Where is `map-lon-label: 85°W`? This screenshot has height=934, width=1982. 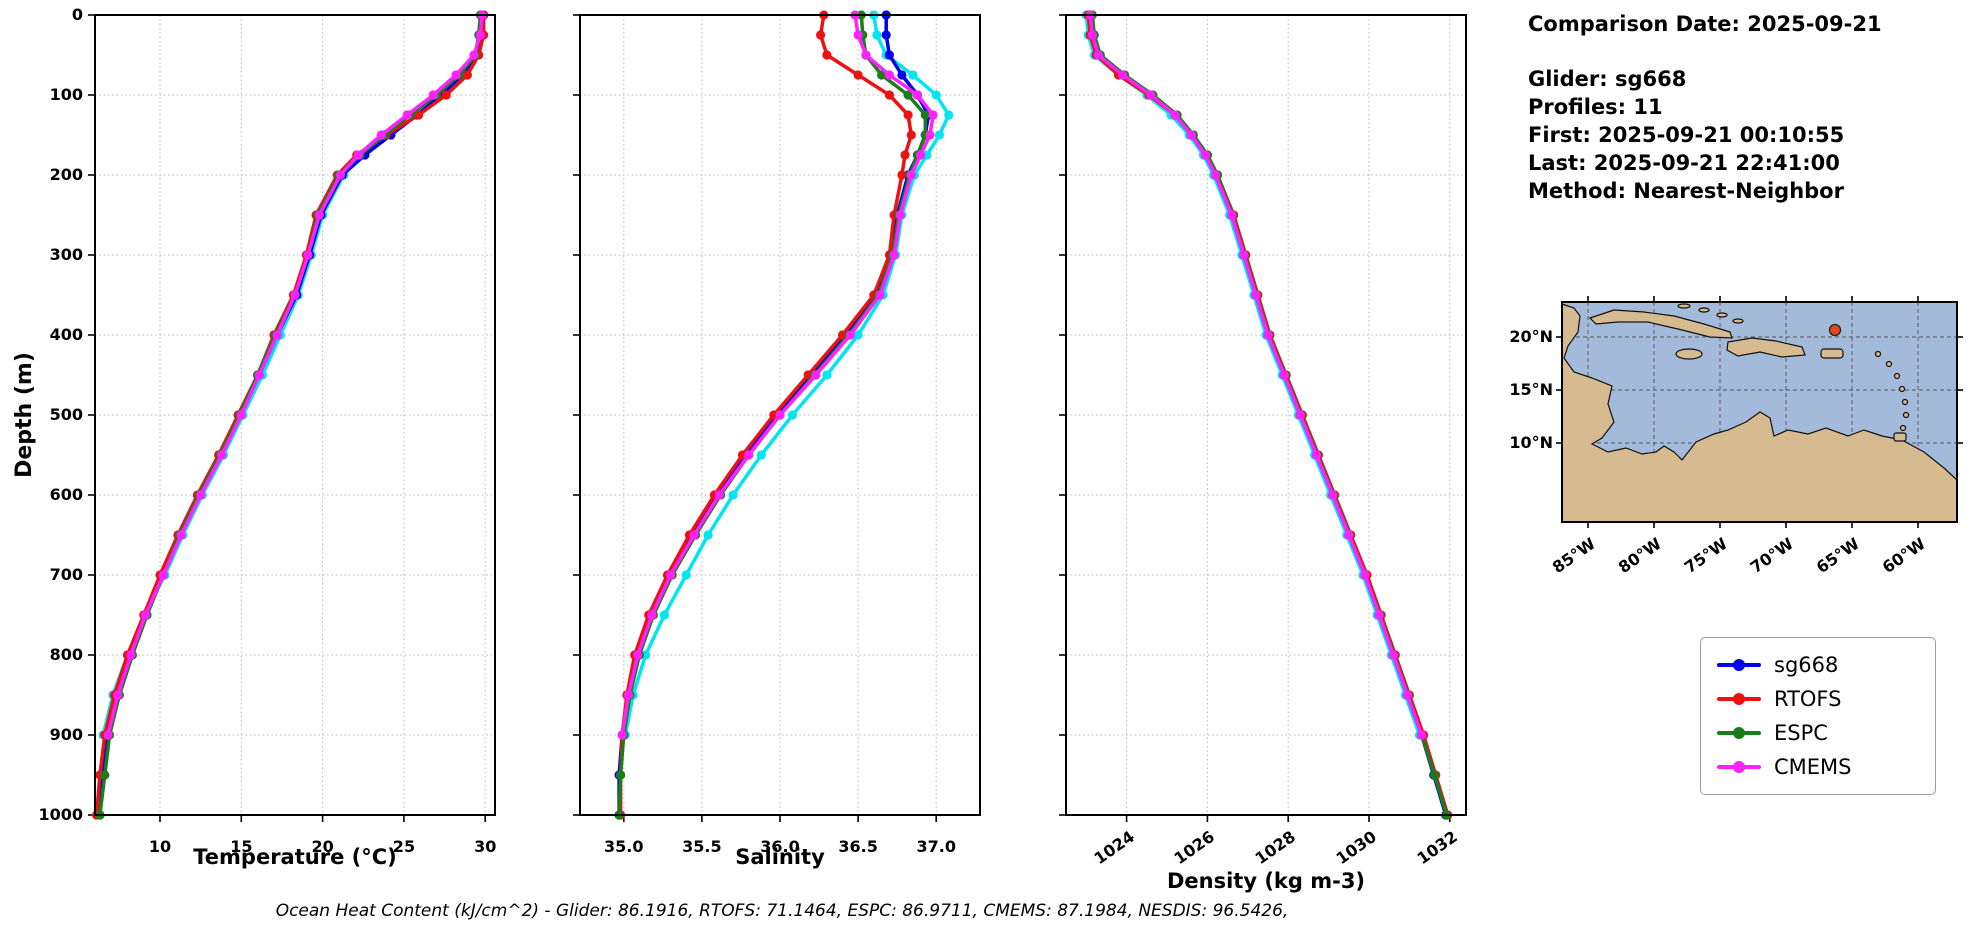
map-lon-label: 85°W is located at coordinates (1573, 556).